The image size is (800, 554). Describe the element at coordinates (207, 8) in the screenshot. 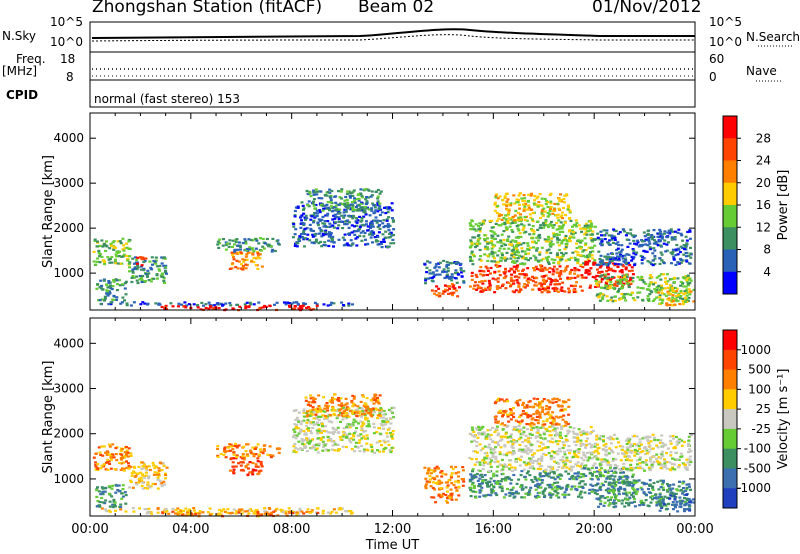

I see `station-title: Zhongshan Station (fitACF)` at that location.